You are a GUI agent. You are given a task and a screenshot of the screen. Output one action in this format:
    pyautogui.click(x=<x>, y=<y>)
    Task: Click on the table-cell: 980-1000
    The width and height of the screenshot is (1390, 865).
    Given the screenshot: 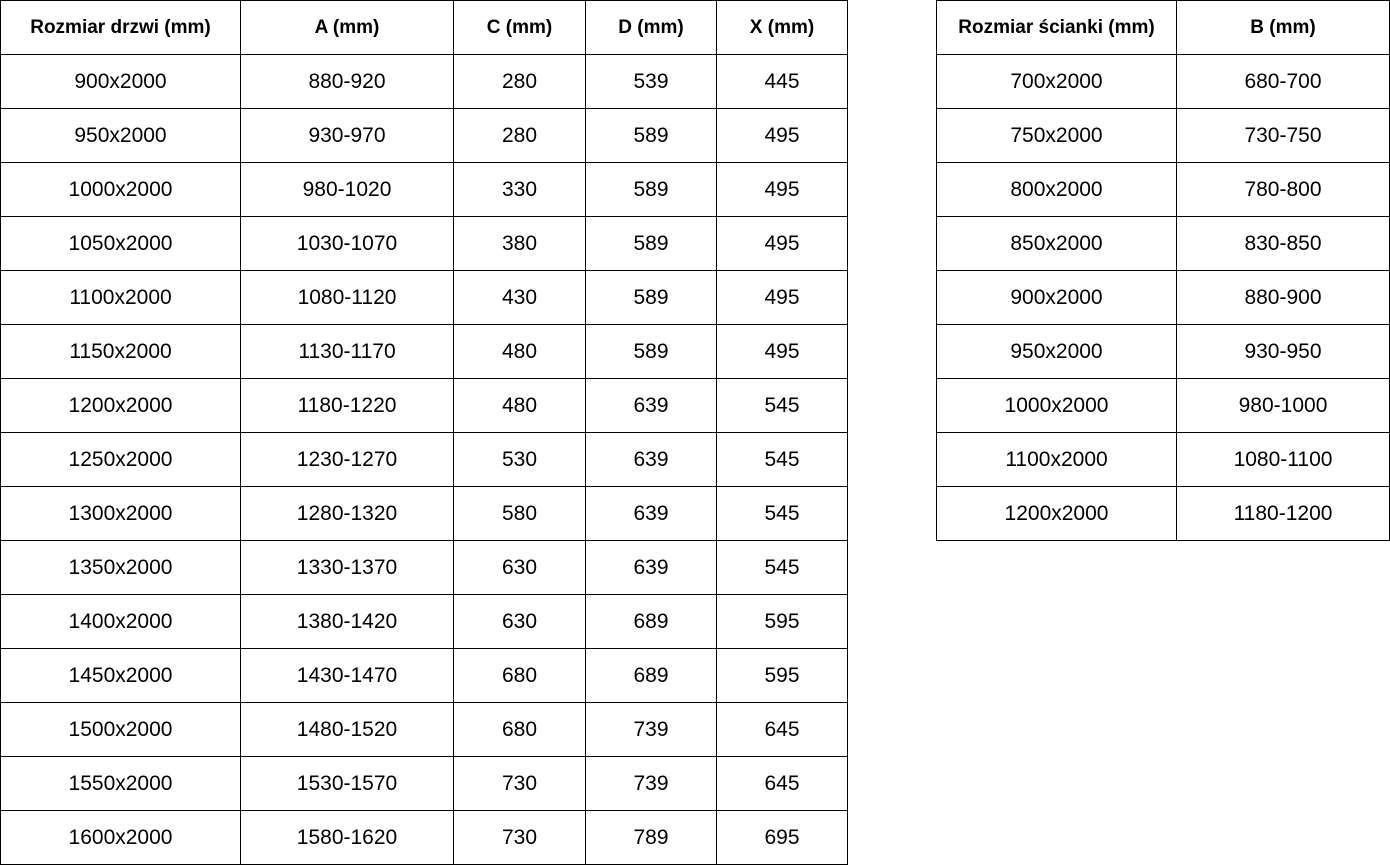 What is the action you would take?
    pyautogui.click(x=1283, y=405)
    